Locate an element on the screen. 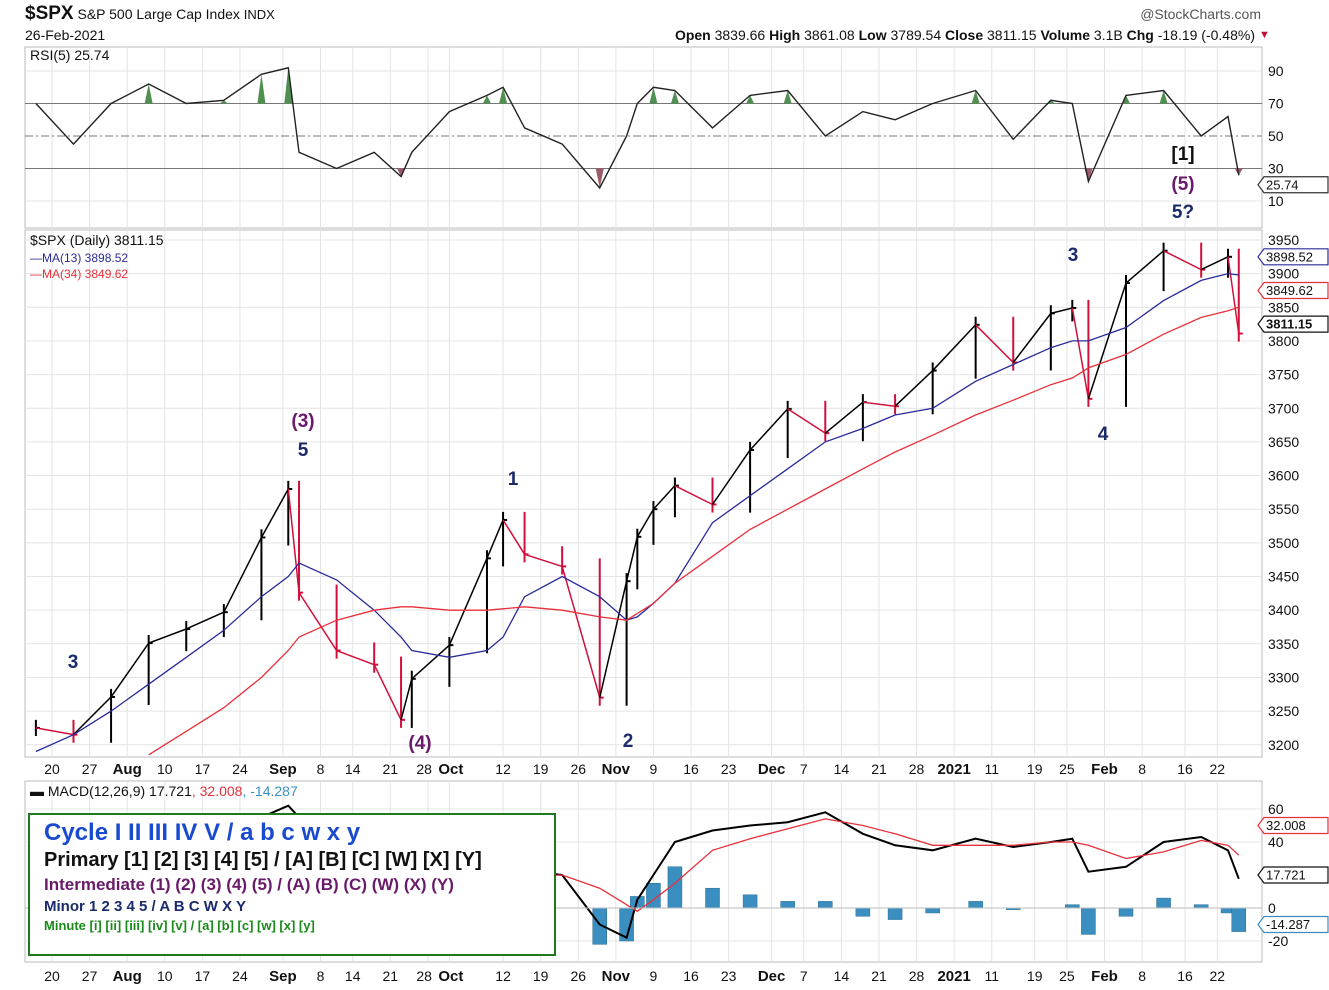  ma34-legend: —MA(34) 3849.62 is located at coordinates (79, 274).